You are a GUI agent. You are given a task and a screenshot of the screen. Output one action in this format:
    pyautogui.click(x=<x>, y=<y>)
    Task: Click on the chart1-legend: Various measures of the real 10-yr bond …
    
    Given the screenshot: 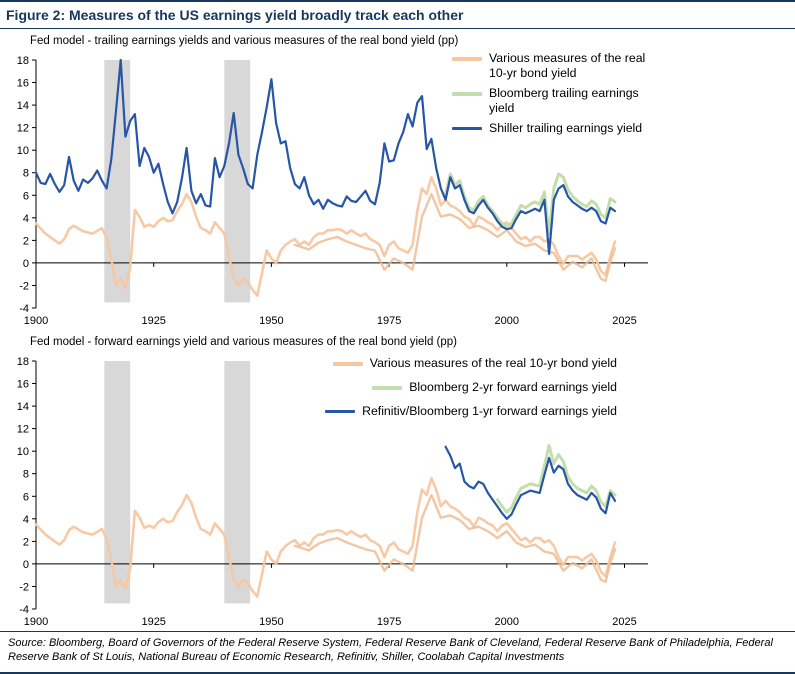 What is the action you would take?
    pyautogui.click(x=550, y=93)
    